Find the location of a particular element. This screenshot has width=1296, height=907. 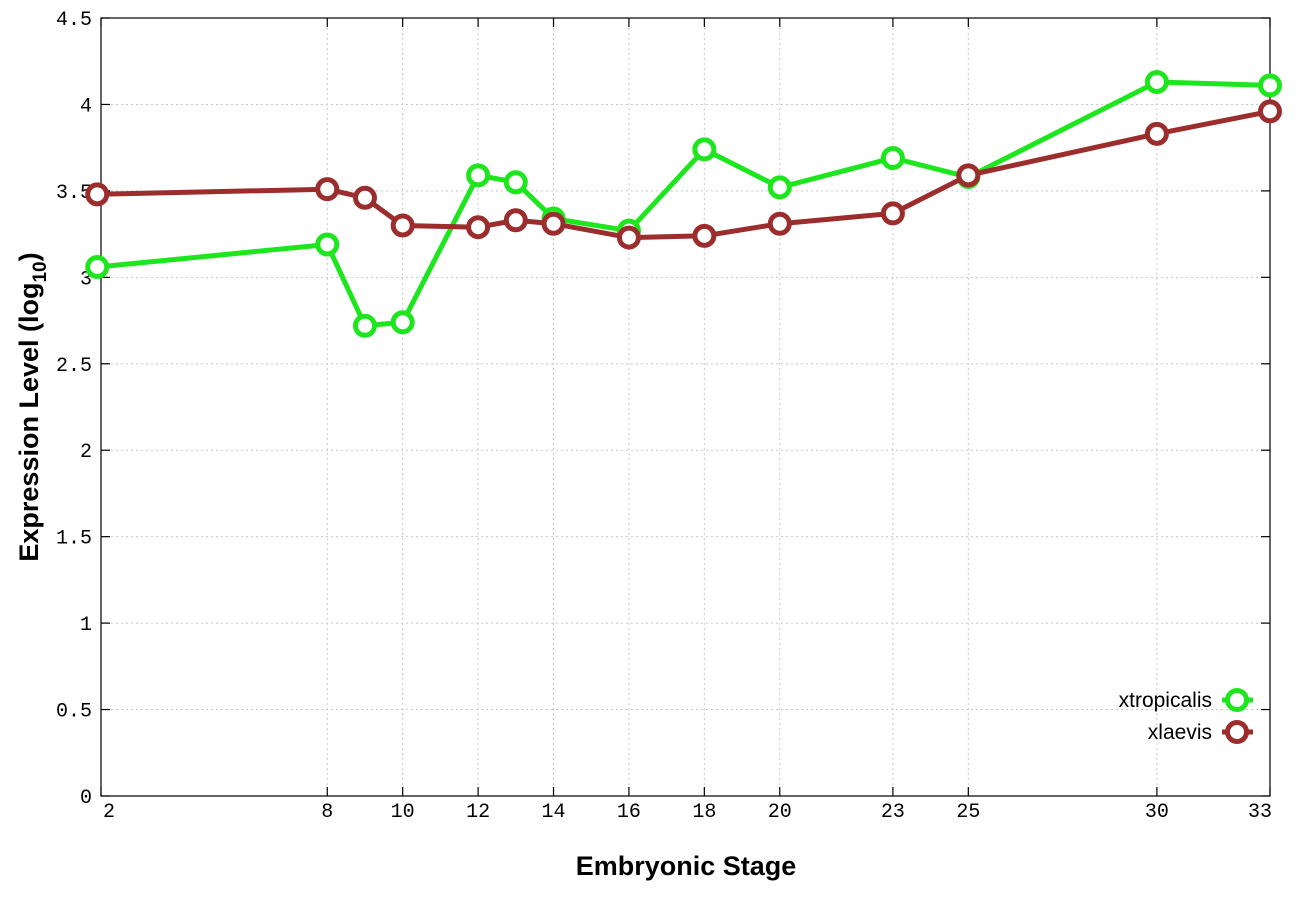

x-tick-label: 18 is located at coordinates (704, 812).